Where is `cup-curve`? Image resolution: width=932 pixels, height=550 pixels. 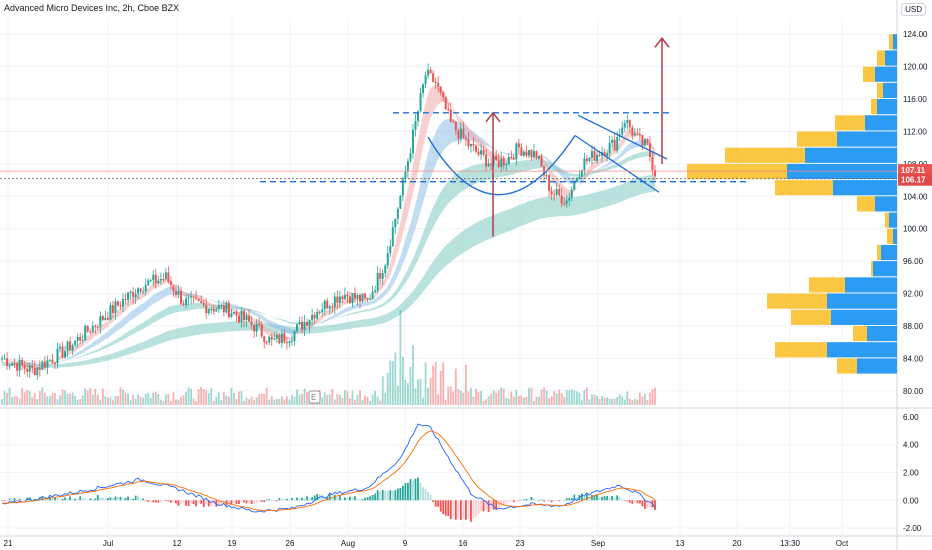 cup-curve is located at coordinates (501, 165).